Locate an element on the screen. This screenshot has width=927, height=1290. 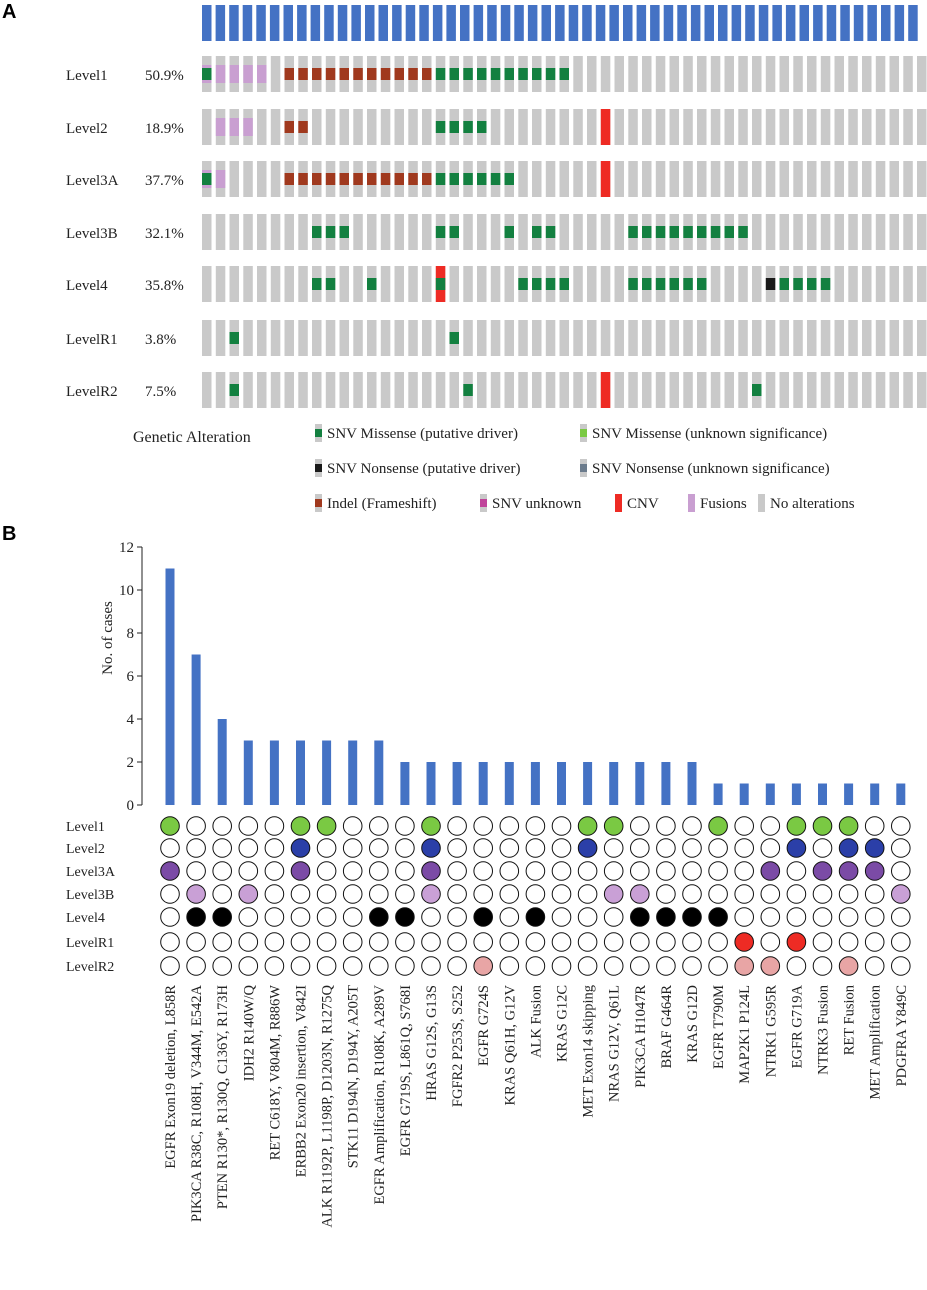
y-tick-label: 12 is located at coordinates (126, 548).